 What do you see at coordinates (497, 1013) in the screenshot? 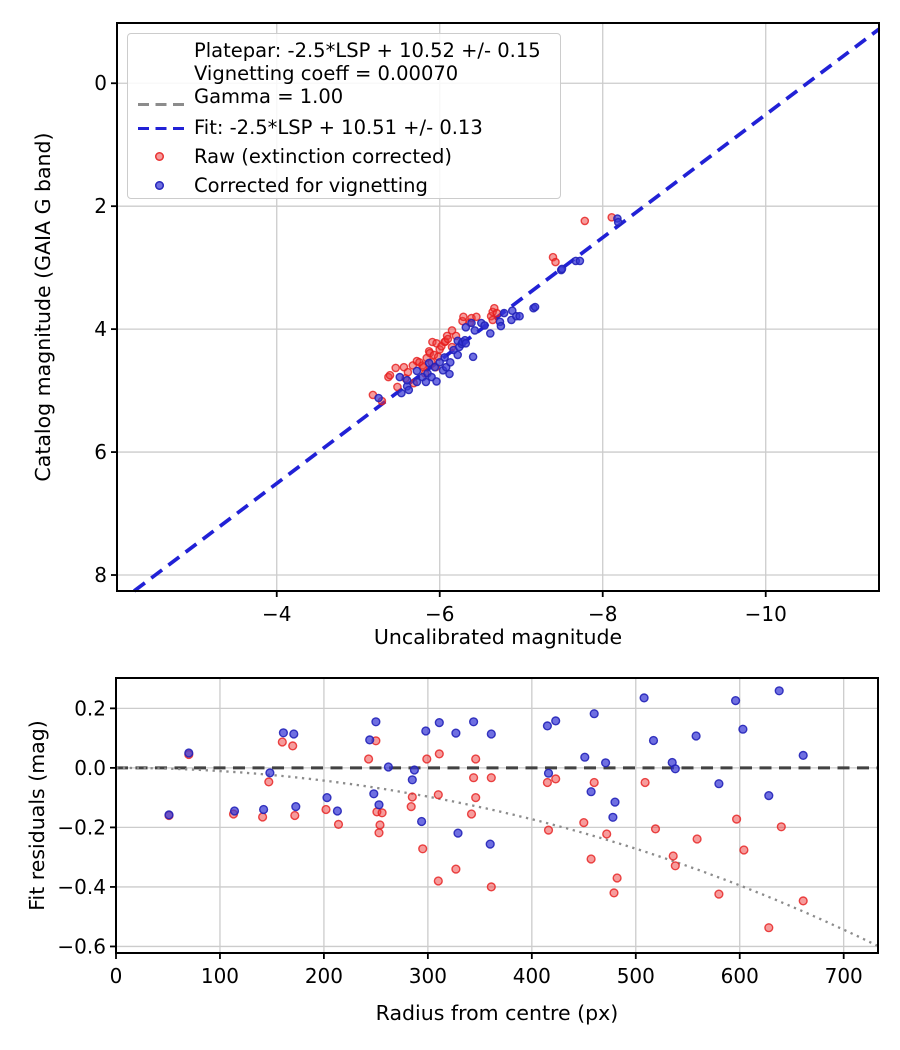
I see `x-axis-label: Radius from centre (px)` at bounding box center [497, 1013].